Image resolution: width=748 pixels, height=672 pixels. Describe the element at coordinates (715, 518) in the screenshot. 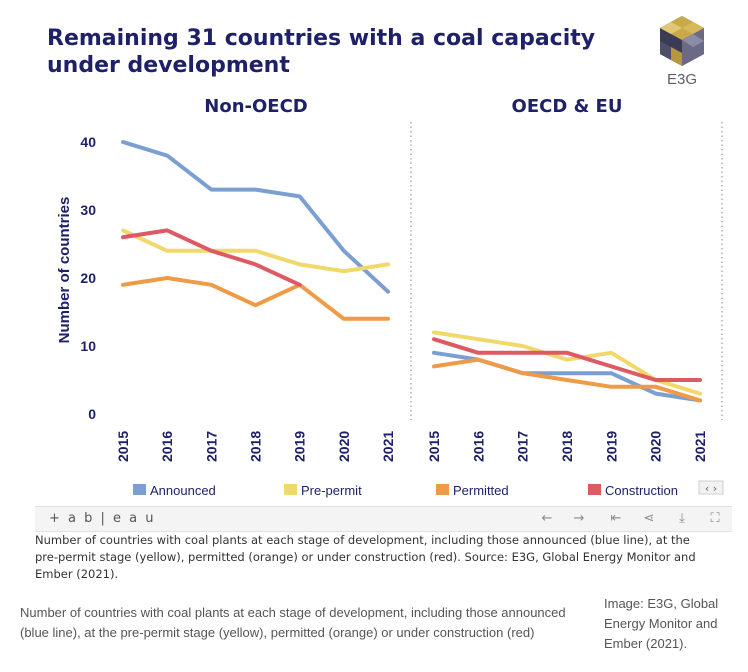

I see `fullscreen-icon: ⛶` at that location.